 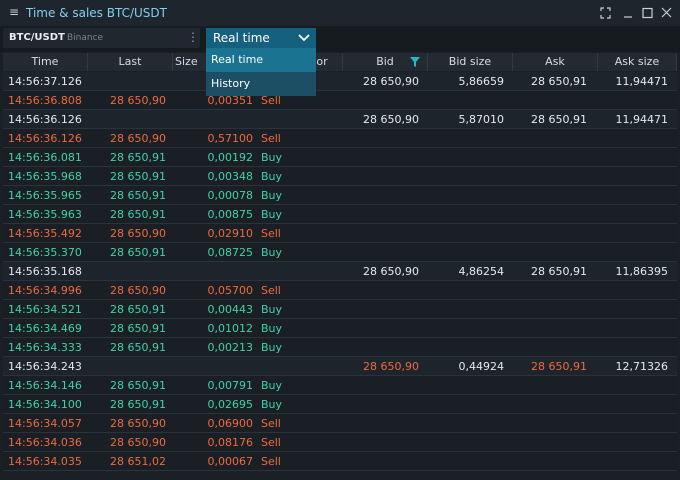 What do you see at coordinates (261, 84) in the screenshot?
I see `dropdown-option: History` at bounding box center [261, 84].